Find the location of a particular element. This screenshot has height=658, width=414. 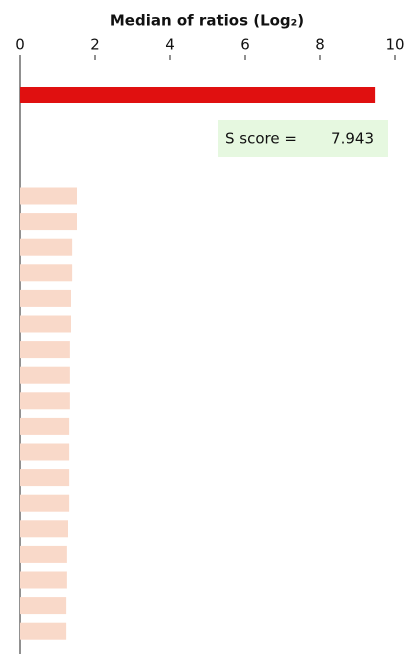

annotation-label: S score = is located at coordinates (261, 139).